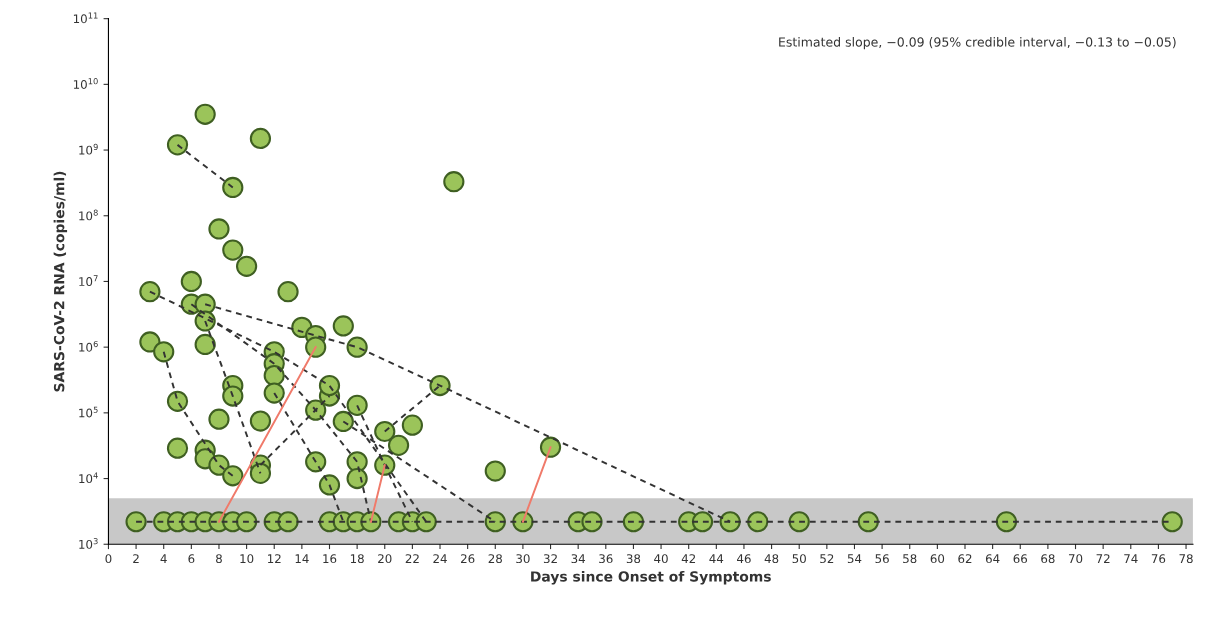 This screenshot has height=622, width=1205. Describe the element at coordinates (88, 346) in the screenshot. I see `y-tick-label: 10$^{6}$` at that location.